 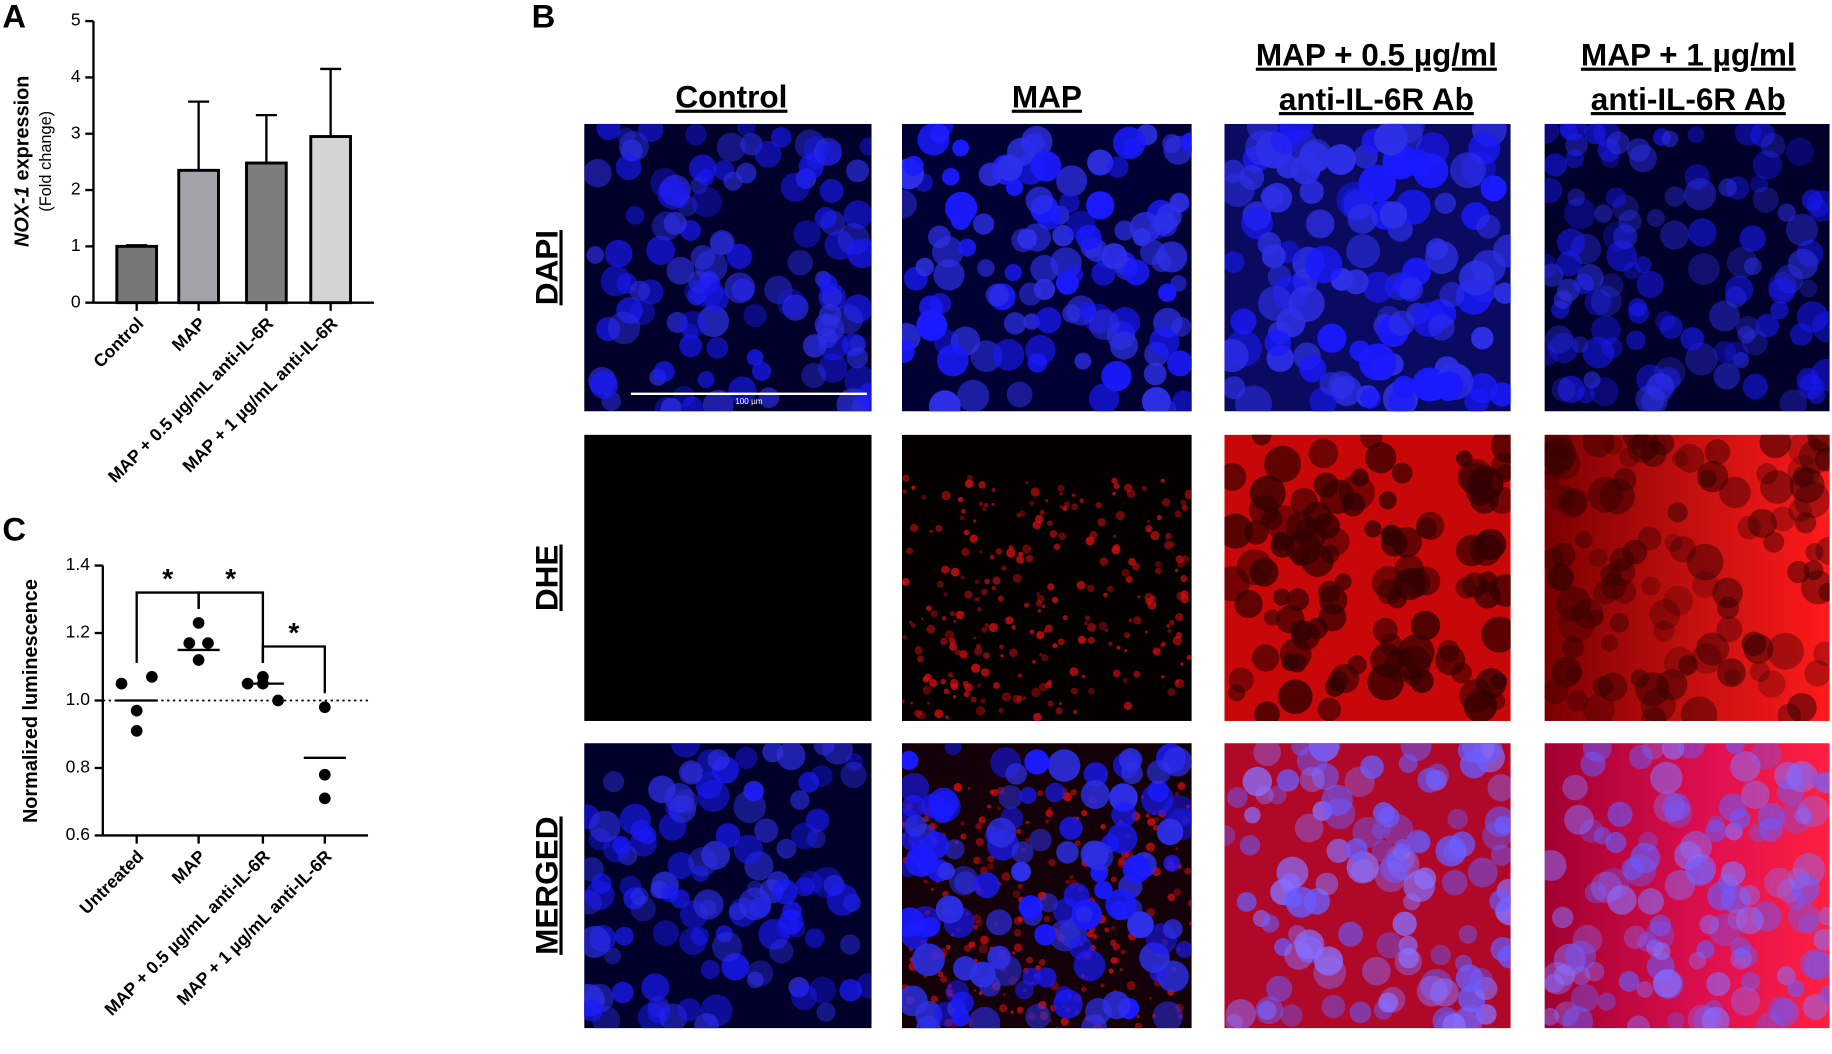 What do you see at coordinates (112, 882) in the screenshot?
I see `x-tick-label: Untreated` at bounding box center [112, 882].